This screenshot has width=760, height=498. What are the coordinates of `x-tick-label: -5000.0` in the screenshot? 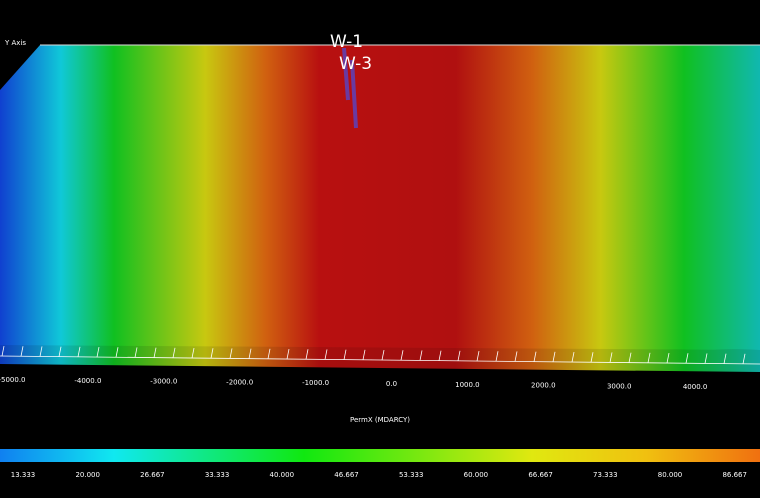 It's located at (13, 380).